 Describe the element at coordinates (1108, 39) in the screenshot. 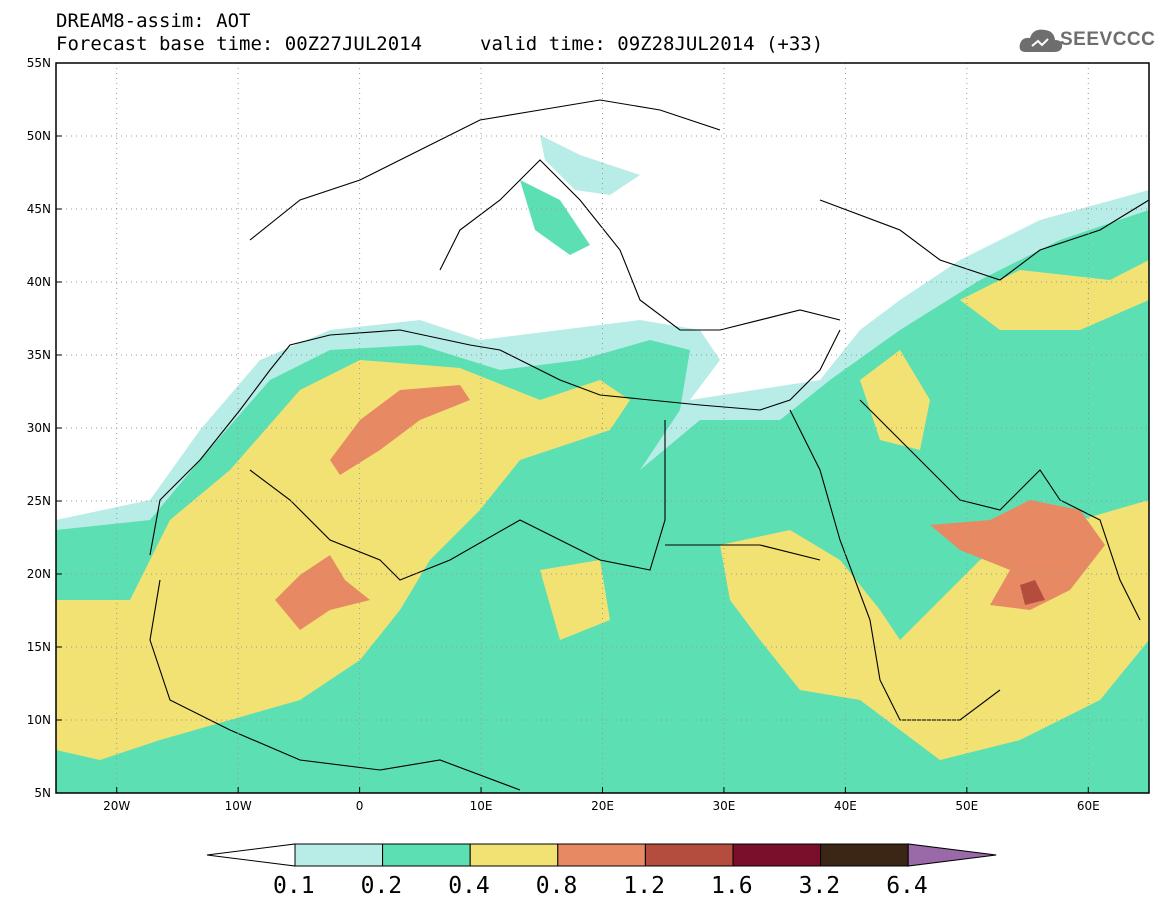

I see `logo-text: SEEVCCC` at that location.